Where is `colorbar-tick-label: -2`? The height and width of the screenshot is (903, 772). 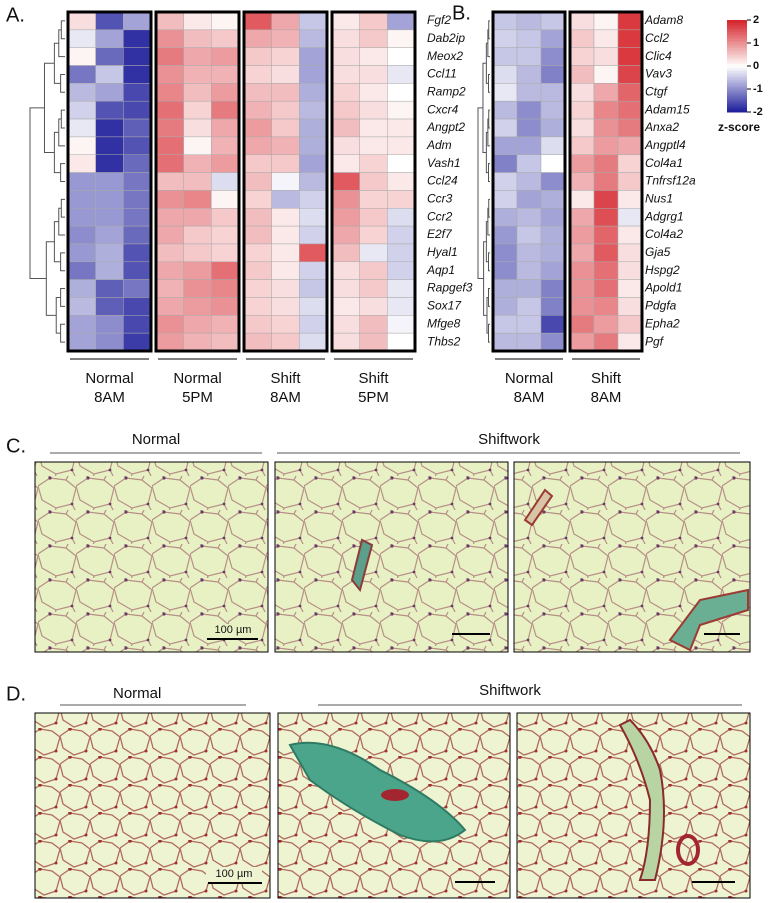
colorbar-tick-label: -2 is located at coordinates (758, 112).